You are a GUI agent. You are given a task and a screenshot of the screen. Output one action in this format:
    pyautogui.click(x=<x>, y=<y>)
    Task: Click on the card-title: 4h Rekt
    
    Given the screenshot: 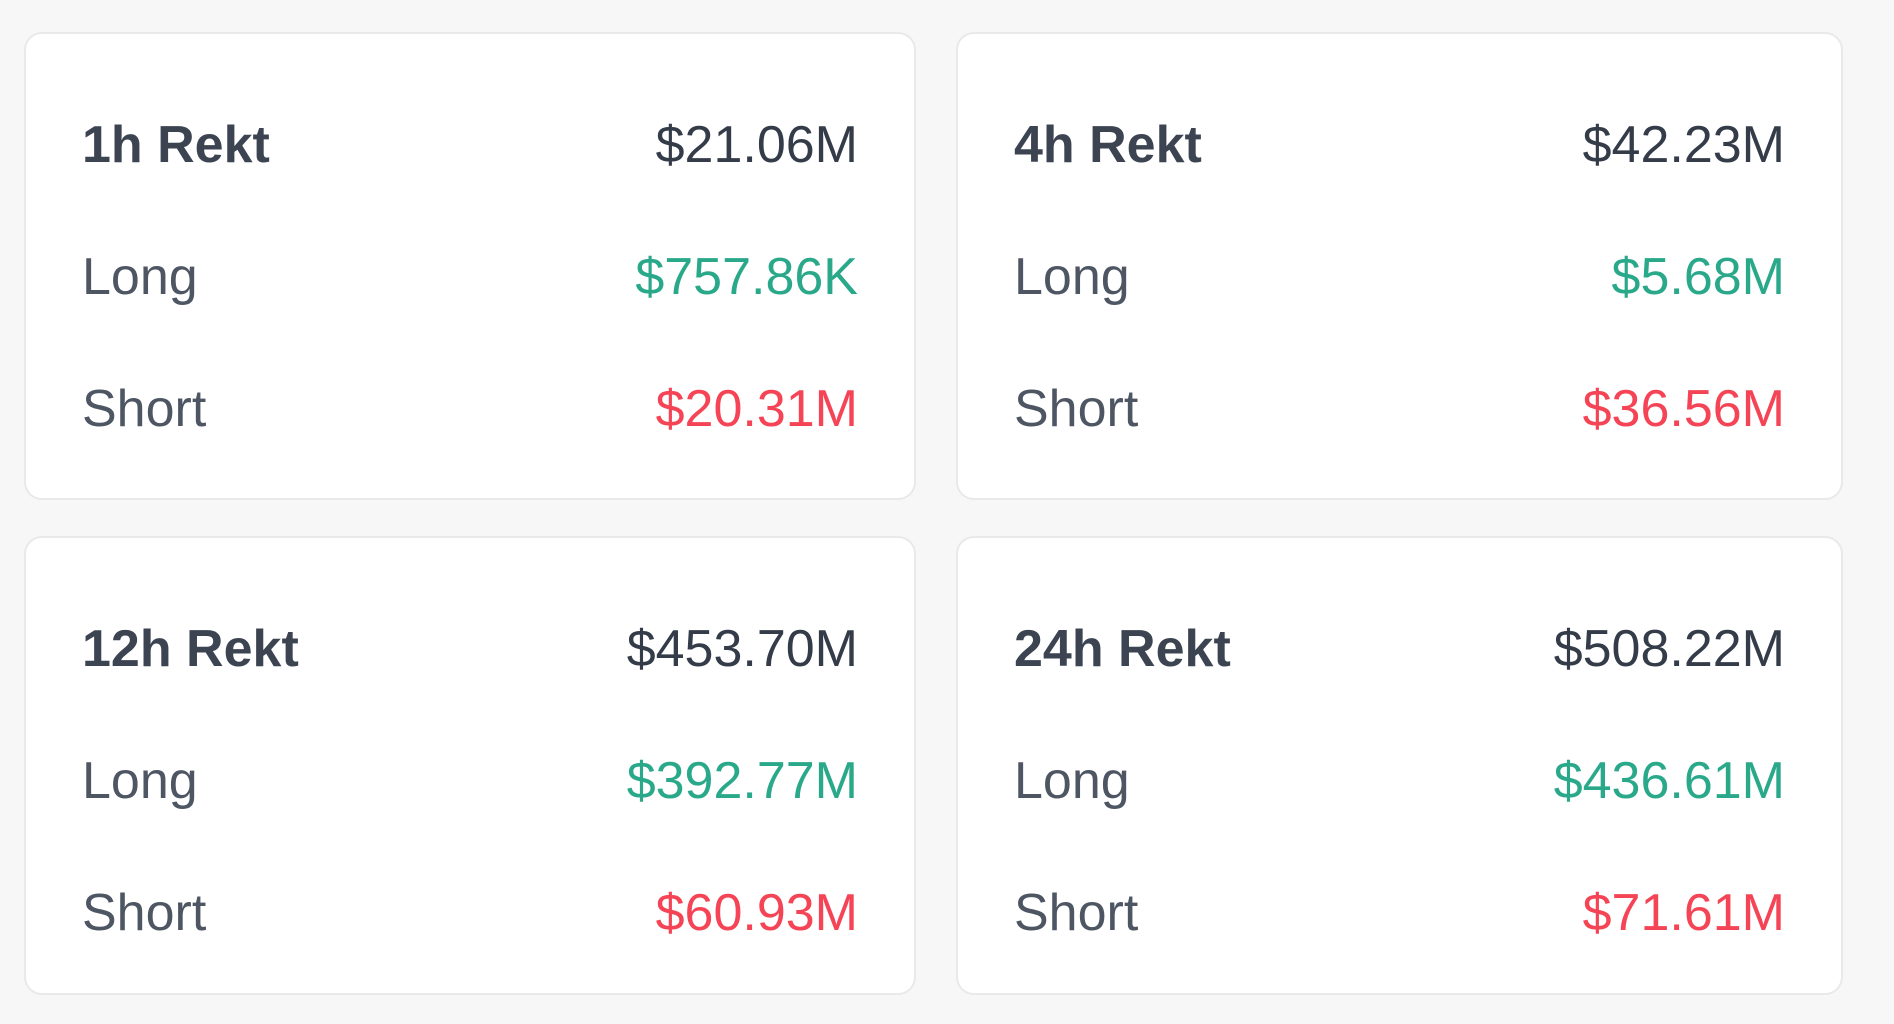 What is the action you would take?
    pyautogui.click(x=1108, y=145)
    